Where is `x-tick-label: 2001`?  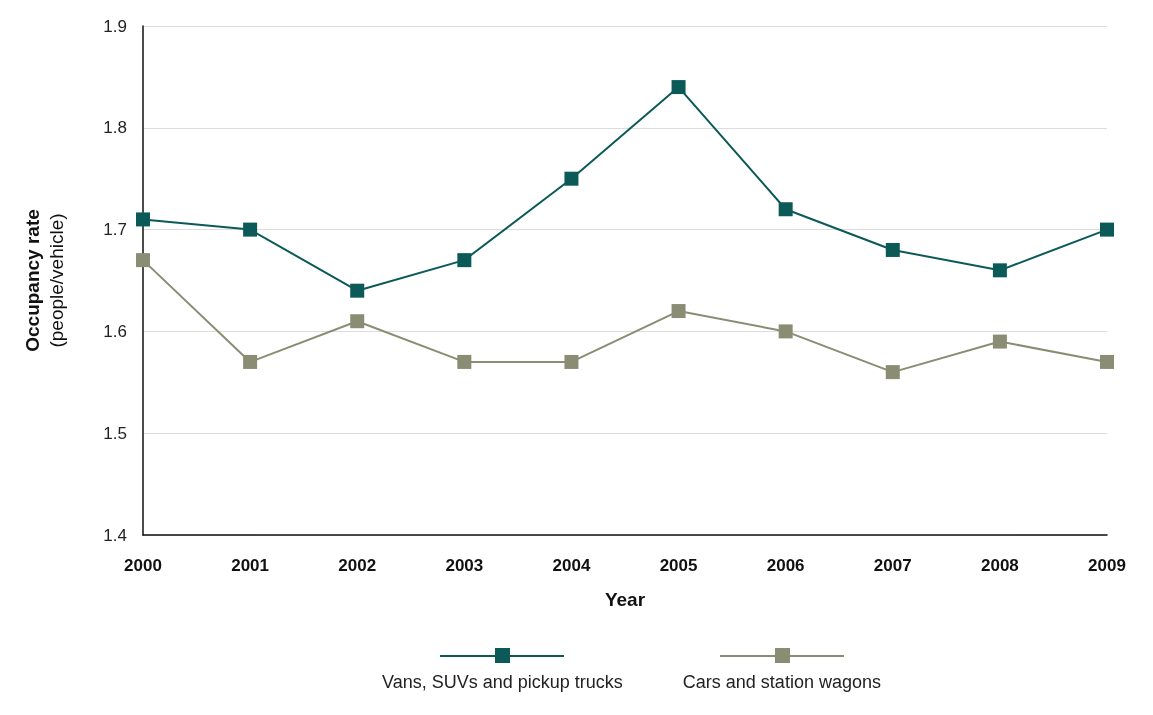 x-tick-label: 2001 is located at coordinates (250, 565).